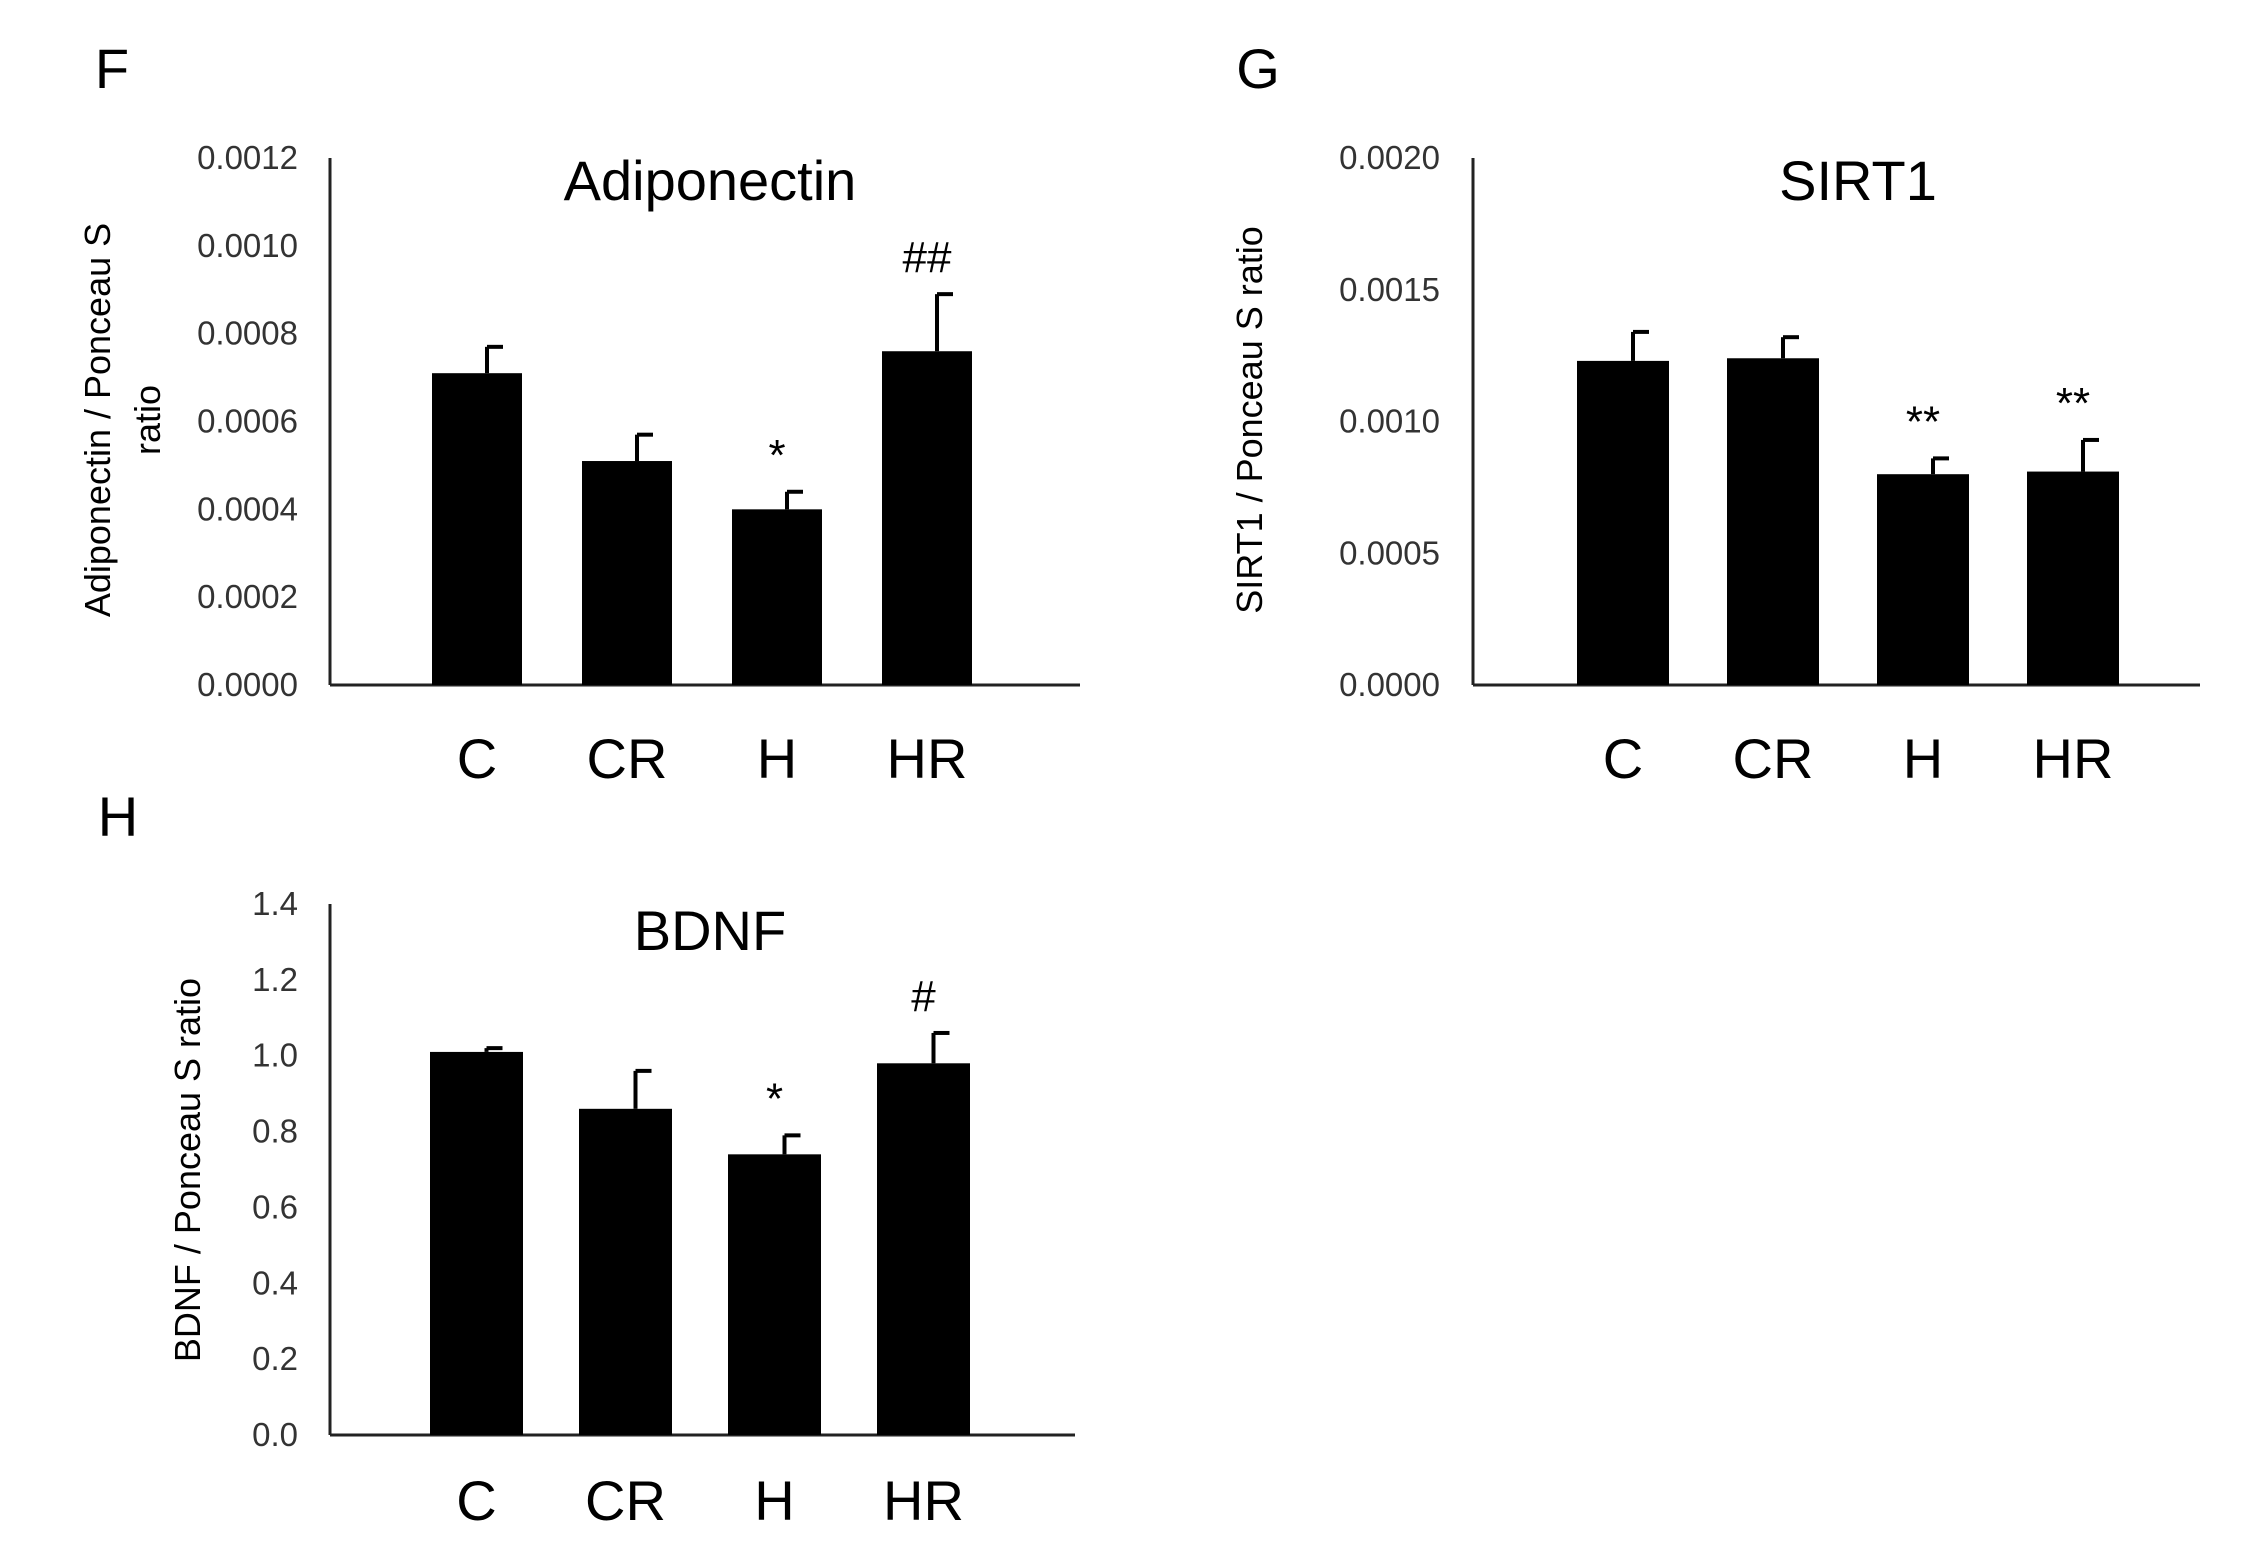  I want to click on y-tick-label: 1.4, so click(275, 903).